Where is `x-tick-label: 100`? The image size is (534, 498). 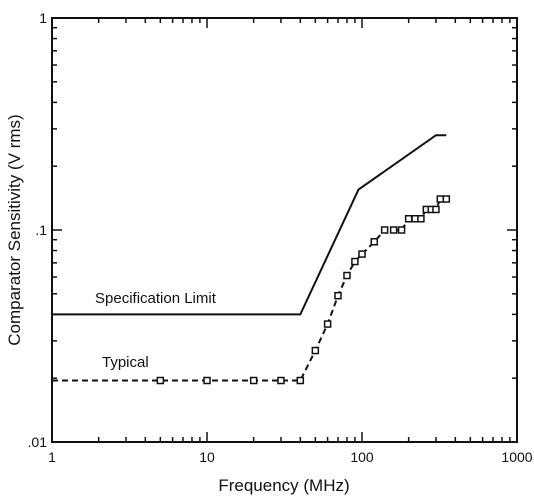
x-tick-label: 100 is located at coordinates (362, 457).